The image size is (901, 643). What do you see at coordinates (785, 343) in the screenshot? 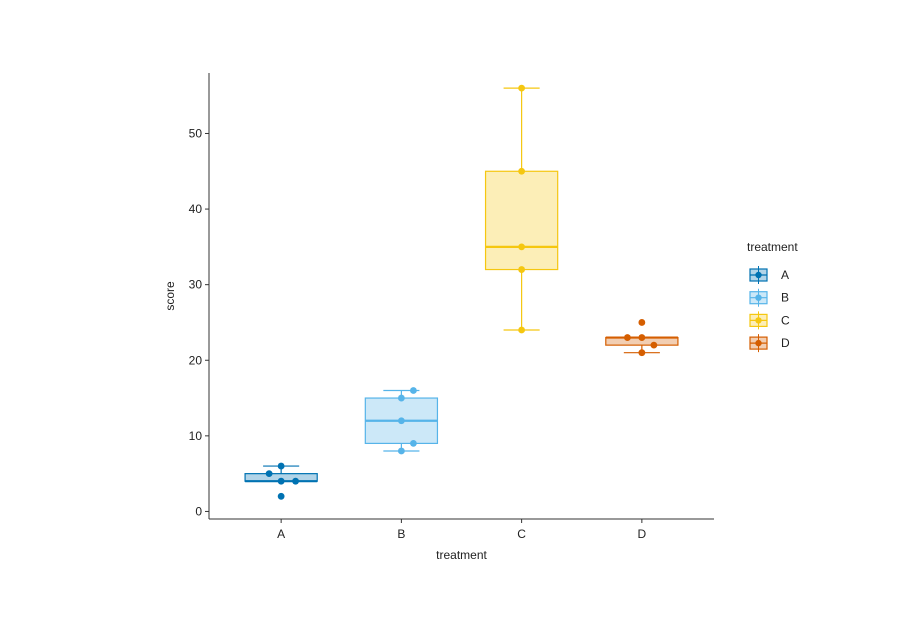
I see `legend-label-D: D` at bounding box center [785, 343].